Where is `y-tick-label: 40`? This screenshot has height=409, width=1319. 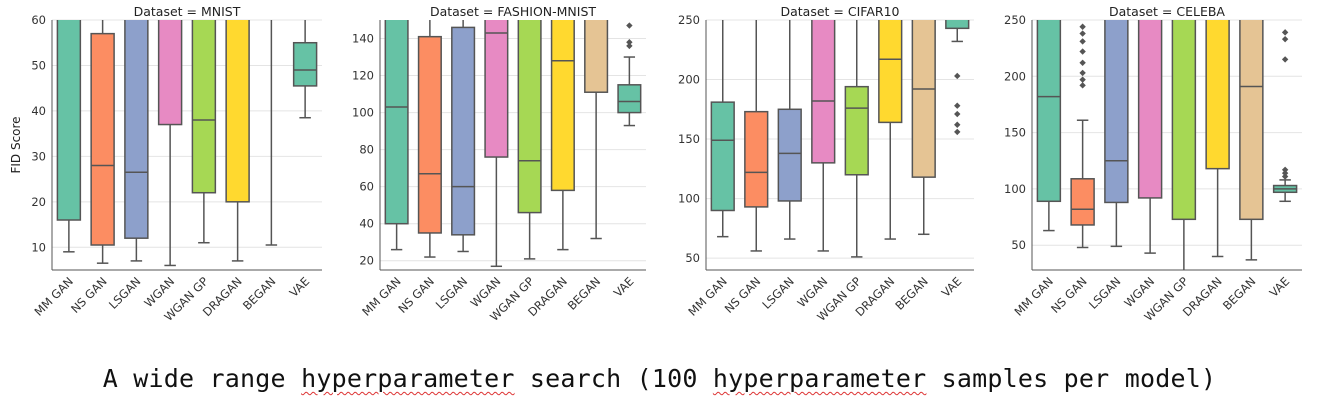 y-tick-label: 40 is located at coordinates (366, 224).